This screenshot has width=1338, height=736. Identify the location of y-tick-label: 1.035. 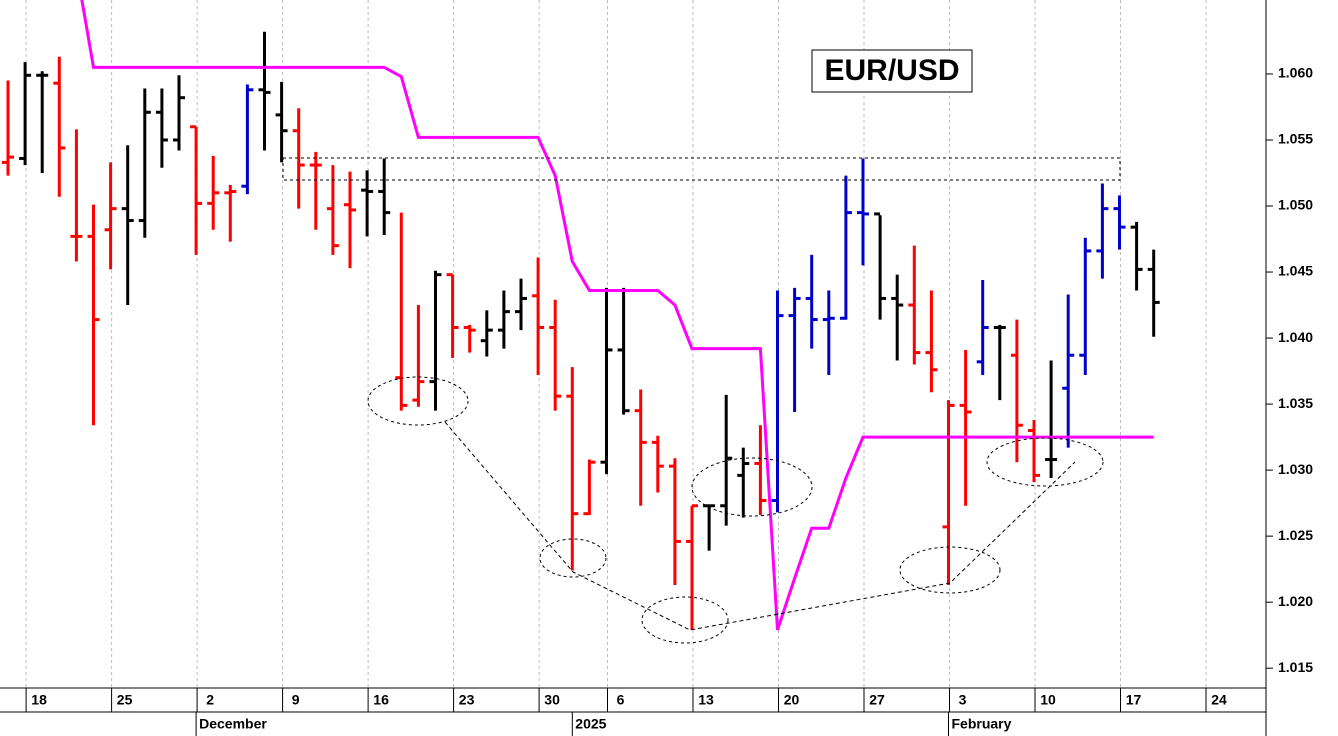
(1295, 403).